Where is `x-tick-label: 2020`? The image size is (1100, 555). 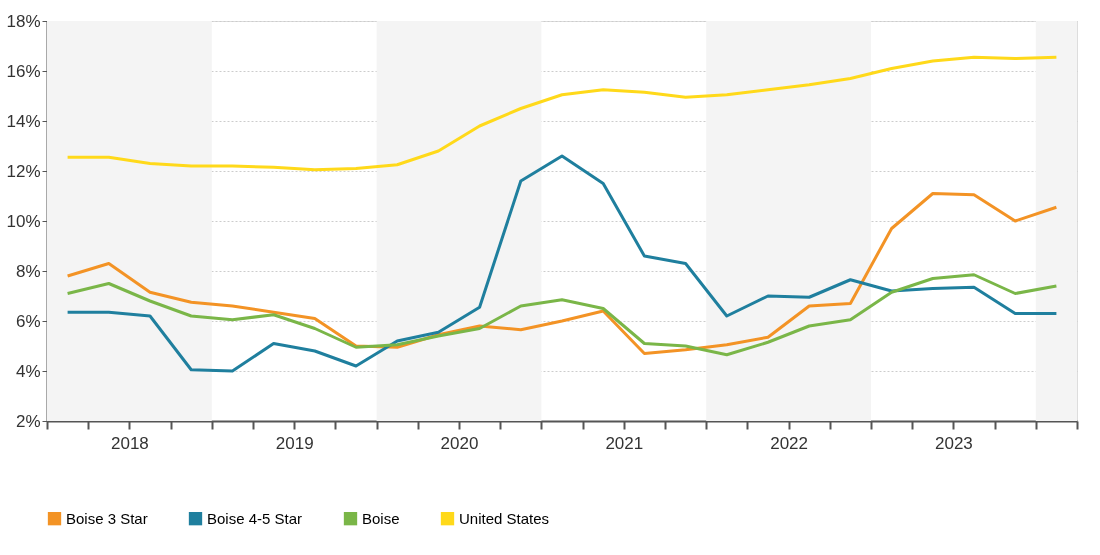 x-tick-label: 2020 is located at coordinates (459, 443).